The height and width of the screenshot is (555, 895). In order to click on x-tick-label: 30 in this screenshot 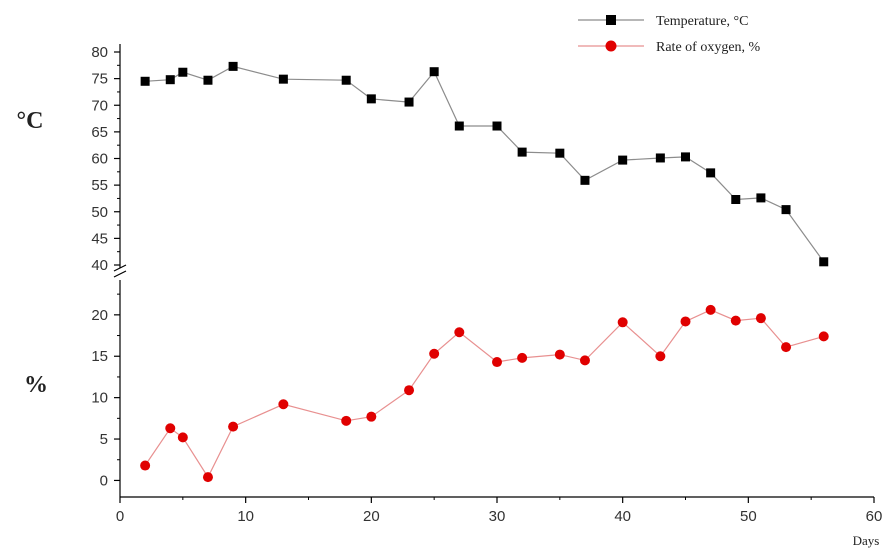, I will do `click(497, 516)`.